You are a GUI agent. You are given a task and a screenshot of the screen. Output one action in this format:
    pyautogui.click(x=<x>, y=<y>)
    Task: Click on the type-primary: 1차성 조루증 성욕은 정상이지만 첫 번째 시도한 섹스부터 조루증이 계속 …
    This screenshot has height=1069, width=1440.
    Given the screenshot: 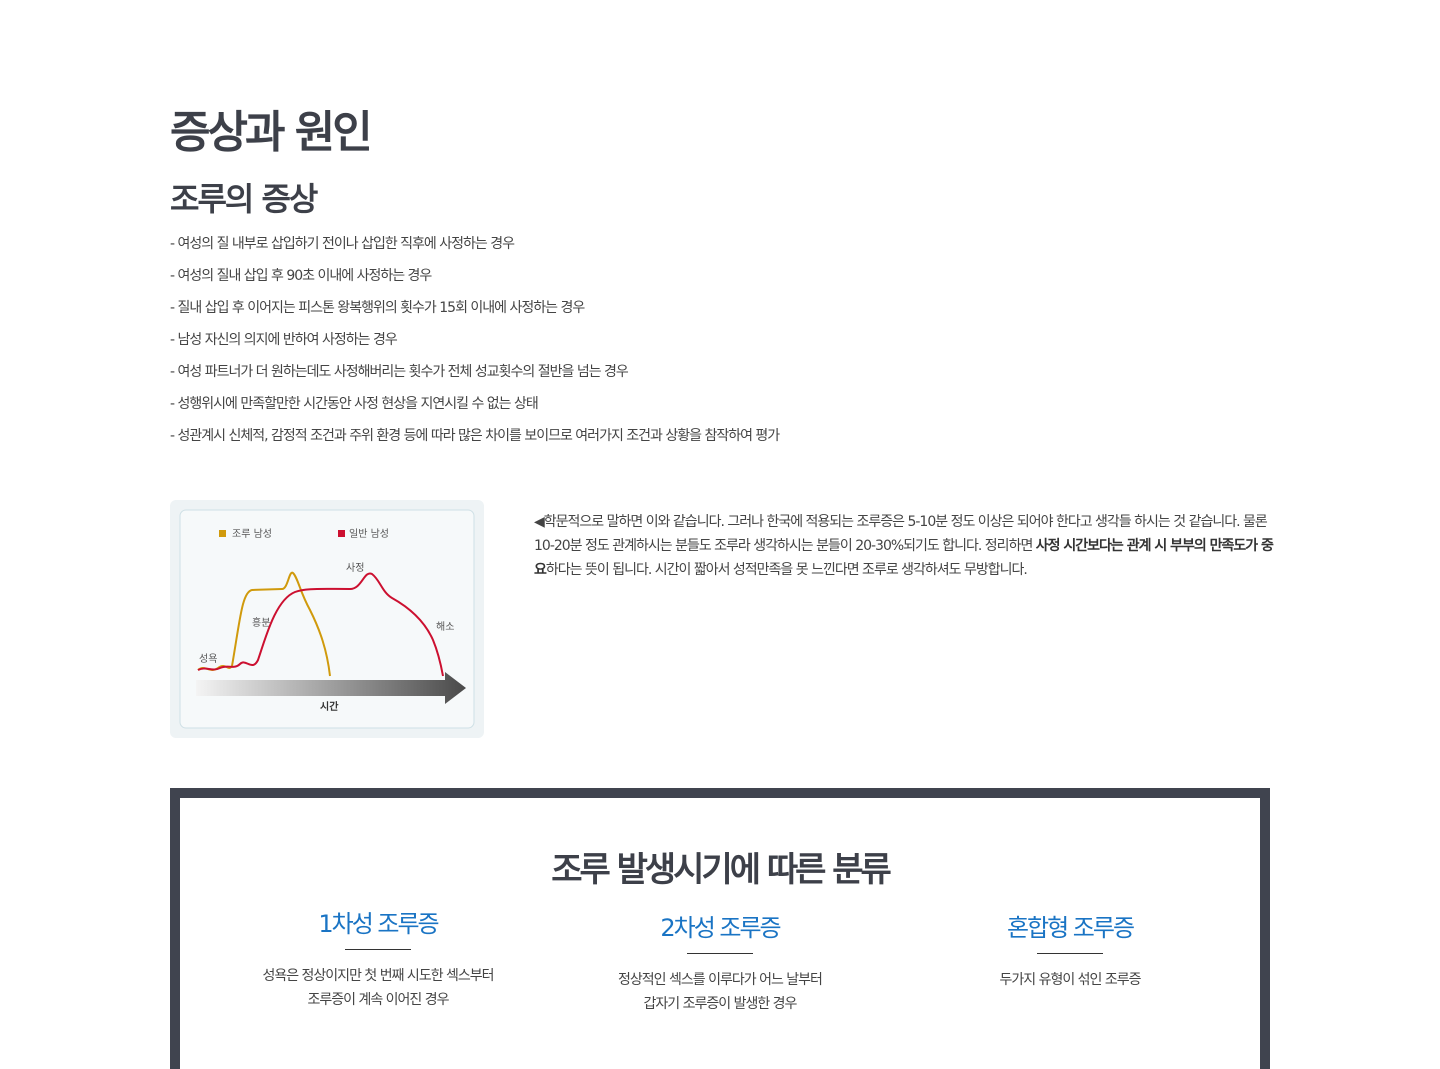 What is the action you would take?
    pyautogui.click(x=378, y=958)
    